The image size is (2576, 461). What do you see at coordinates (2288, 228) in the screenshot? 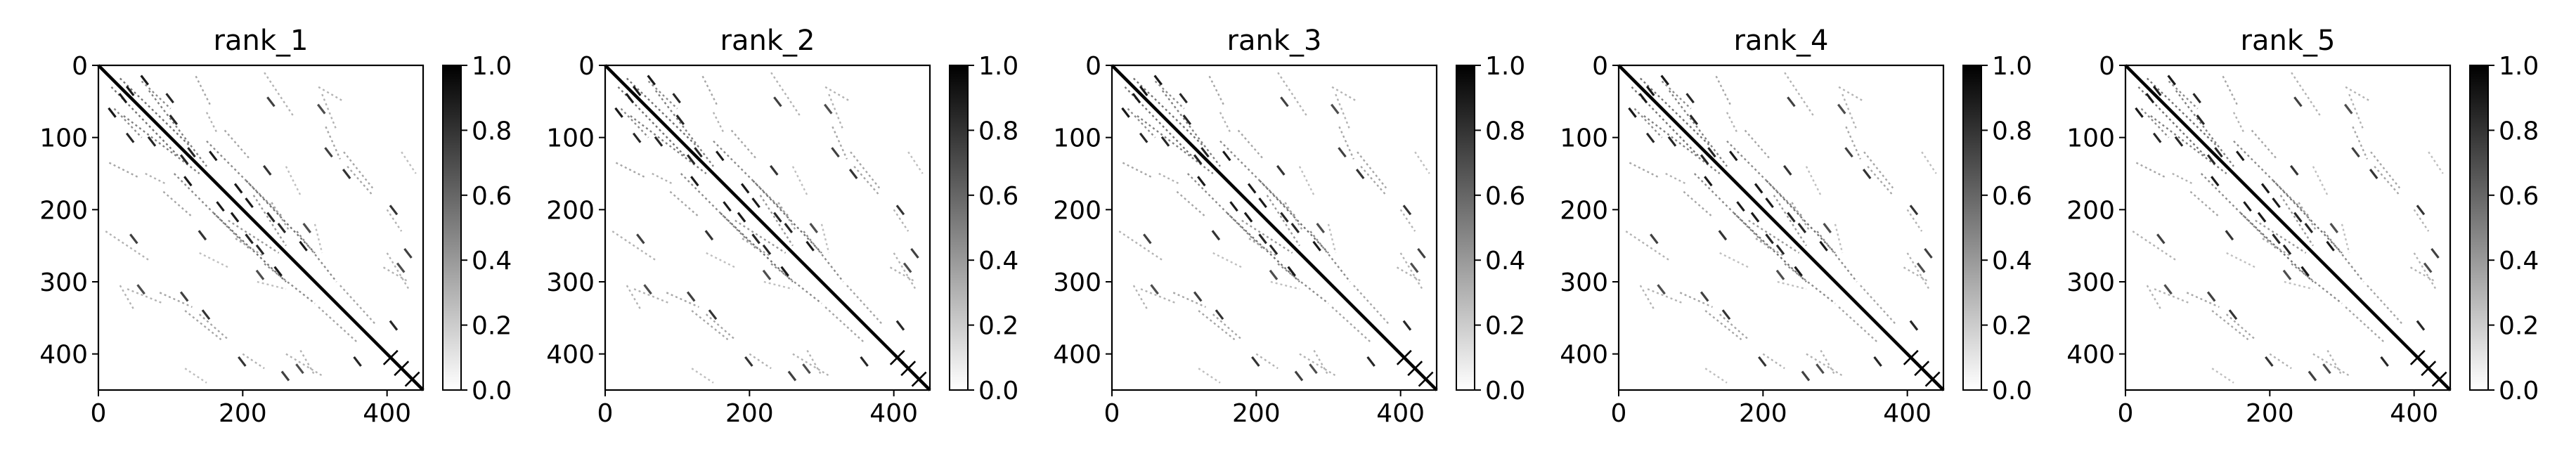
I see `diagonal-line` at bounding box center [2288, 228].